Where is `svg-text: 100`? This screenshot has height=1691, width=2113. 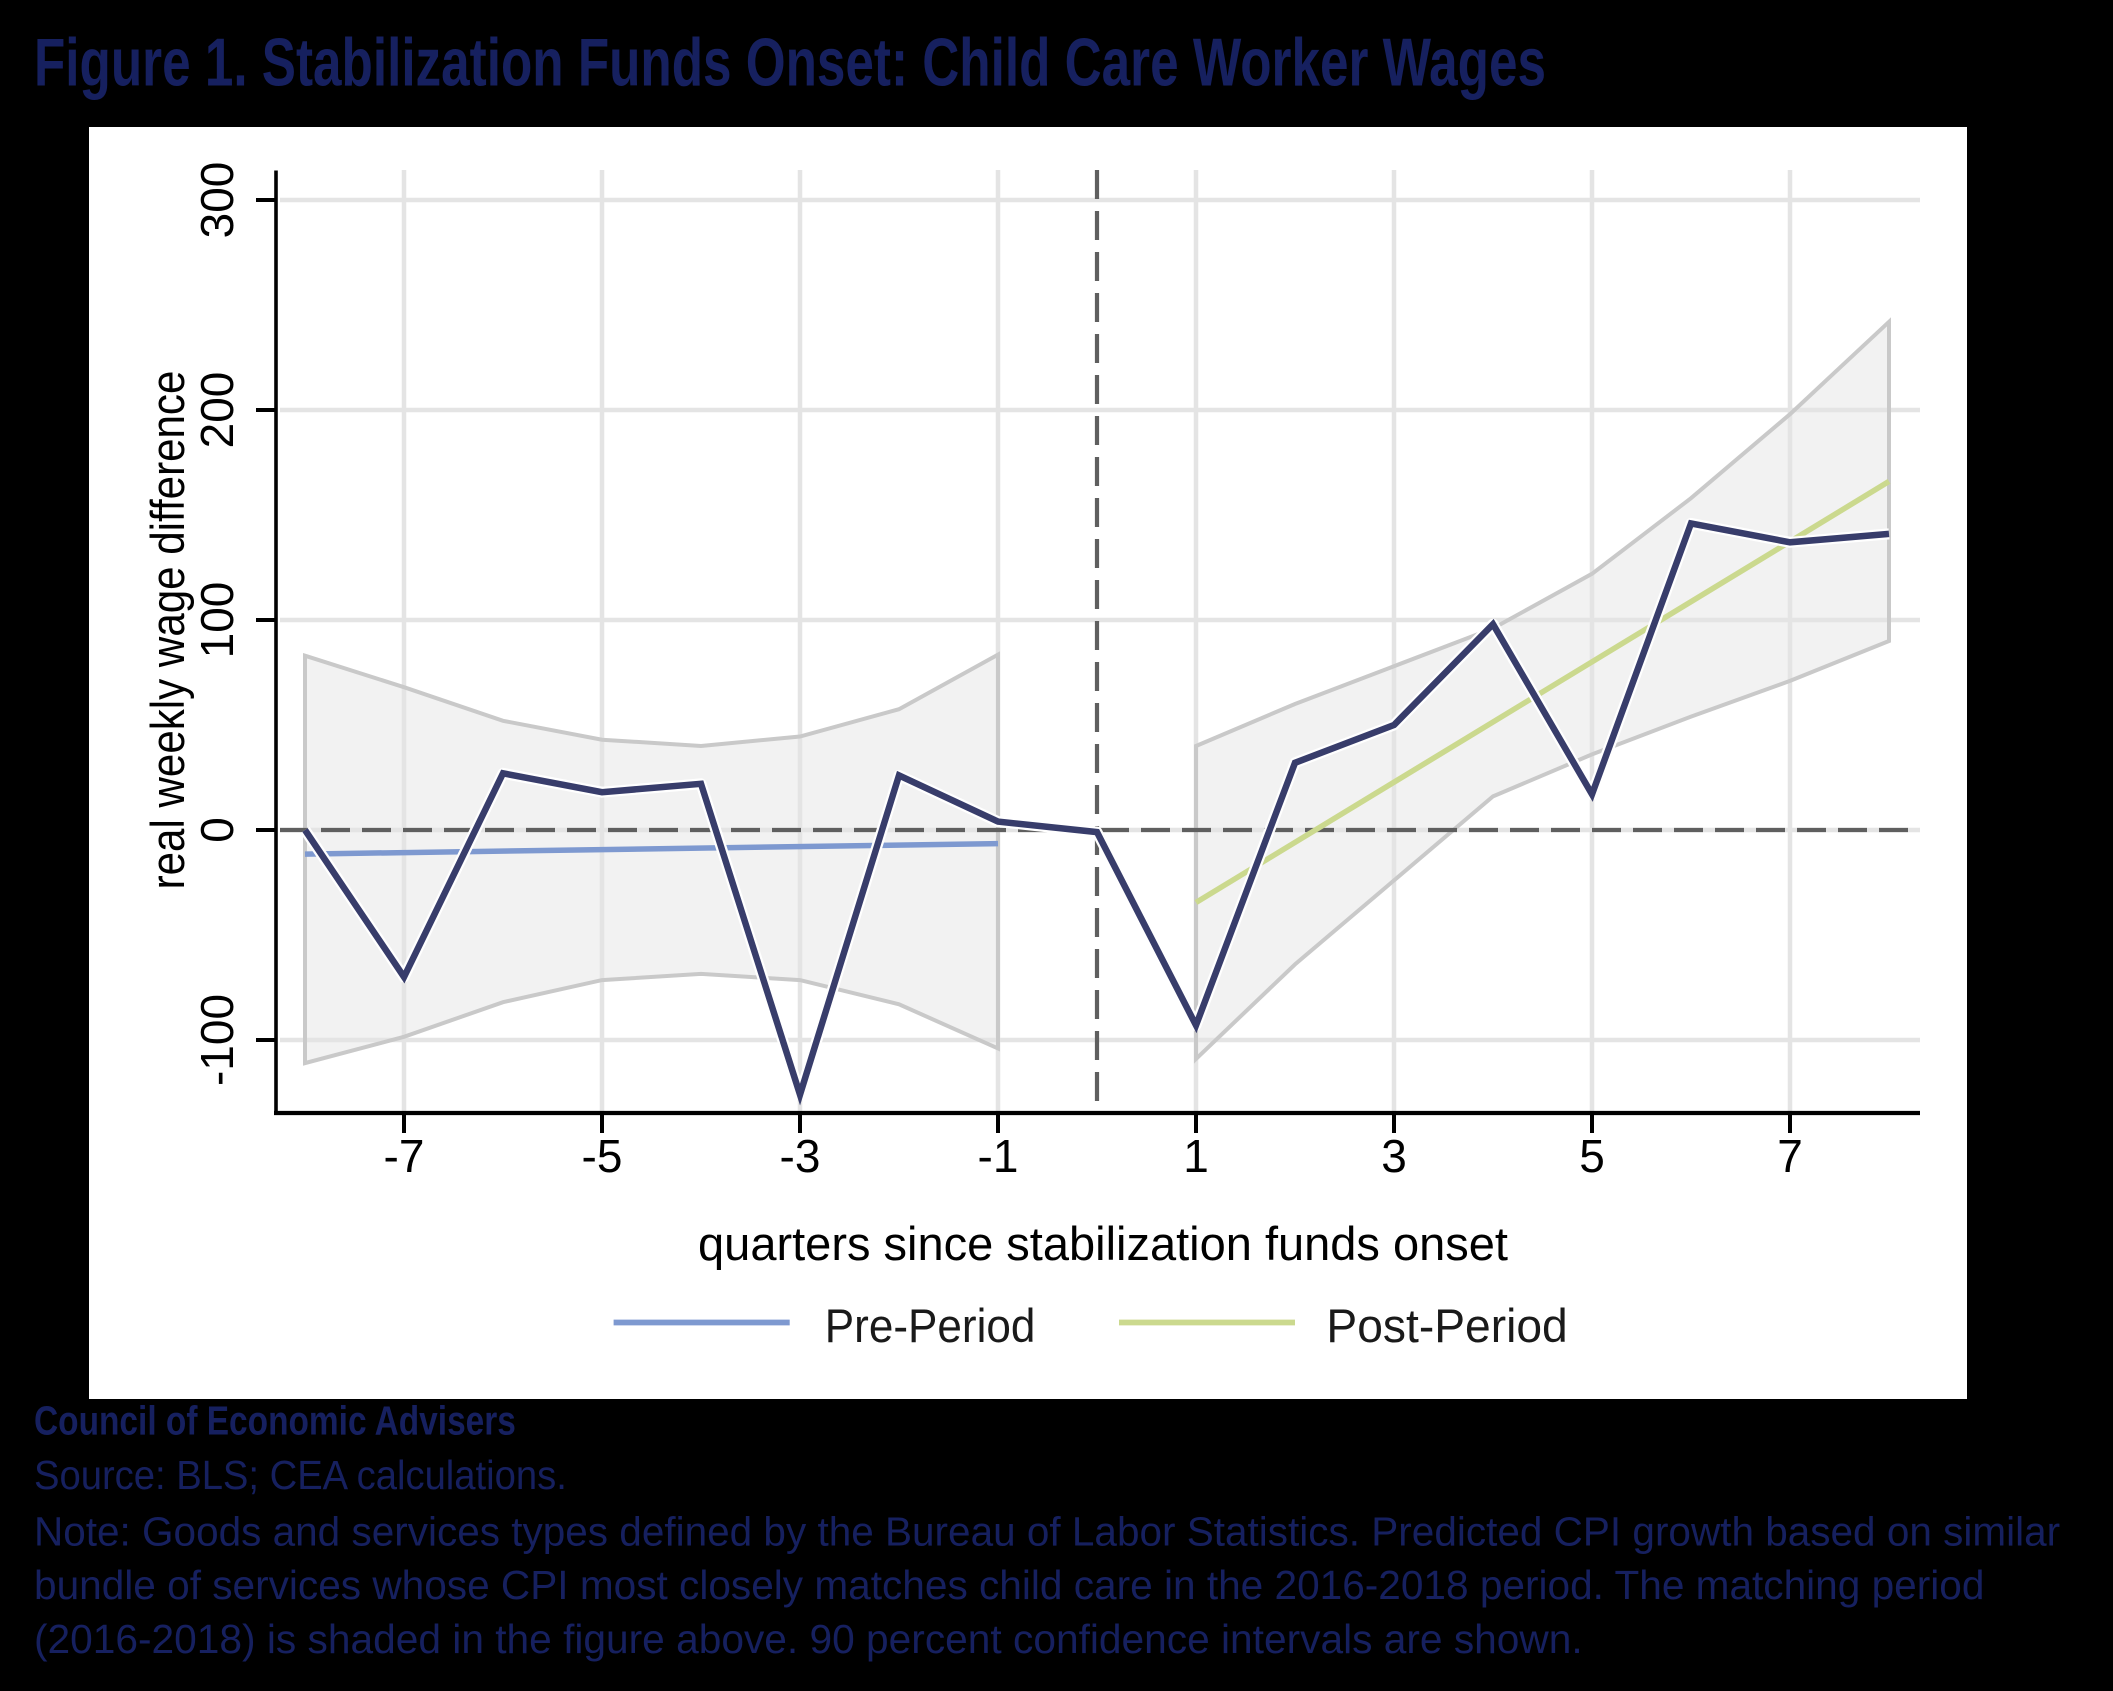
svg-text: 100 is located at coordinates (217, 620).